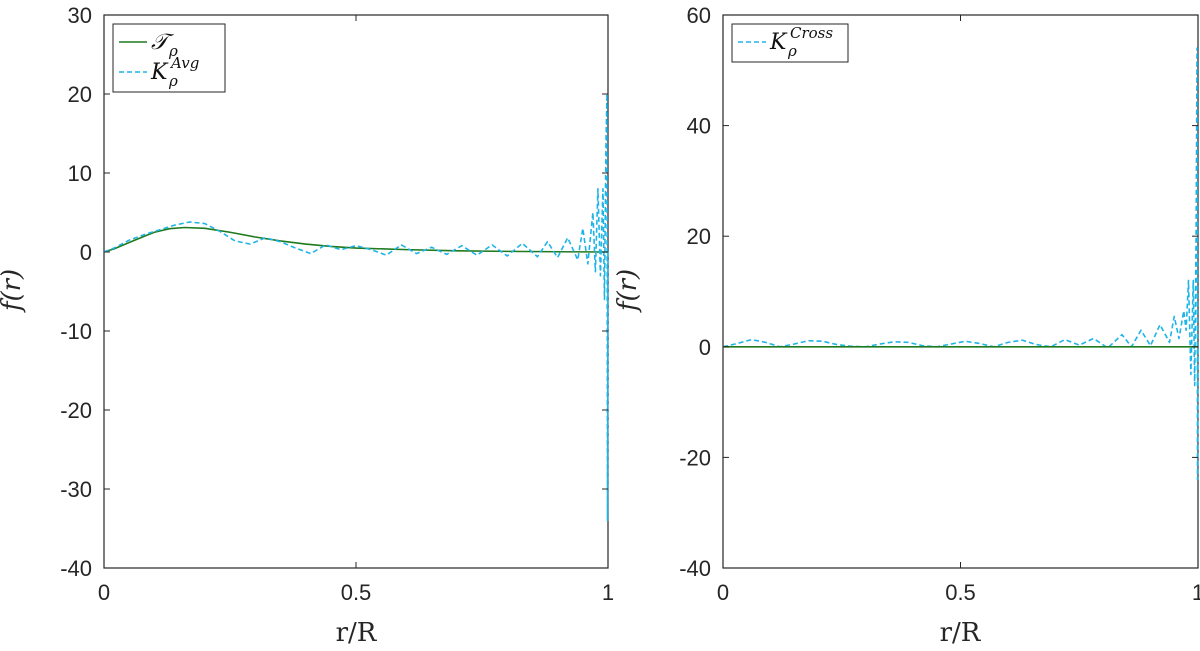 This screenshot has width=1200, height=651. Describe the element at coordinates (76, 568) in the screenshot. I see `left-y-tick-label: -40` at that location.